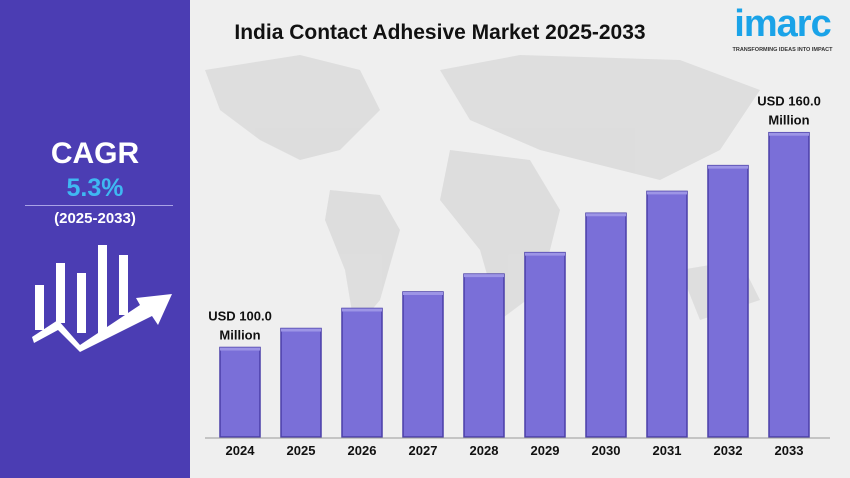 The height and width of the screenshot is (478, 850). I want to click on x-tick-label: 2033, so click(789, 450).